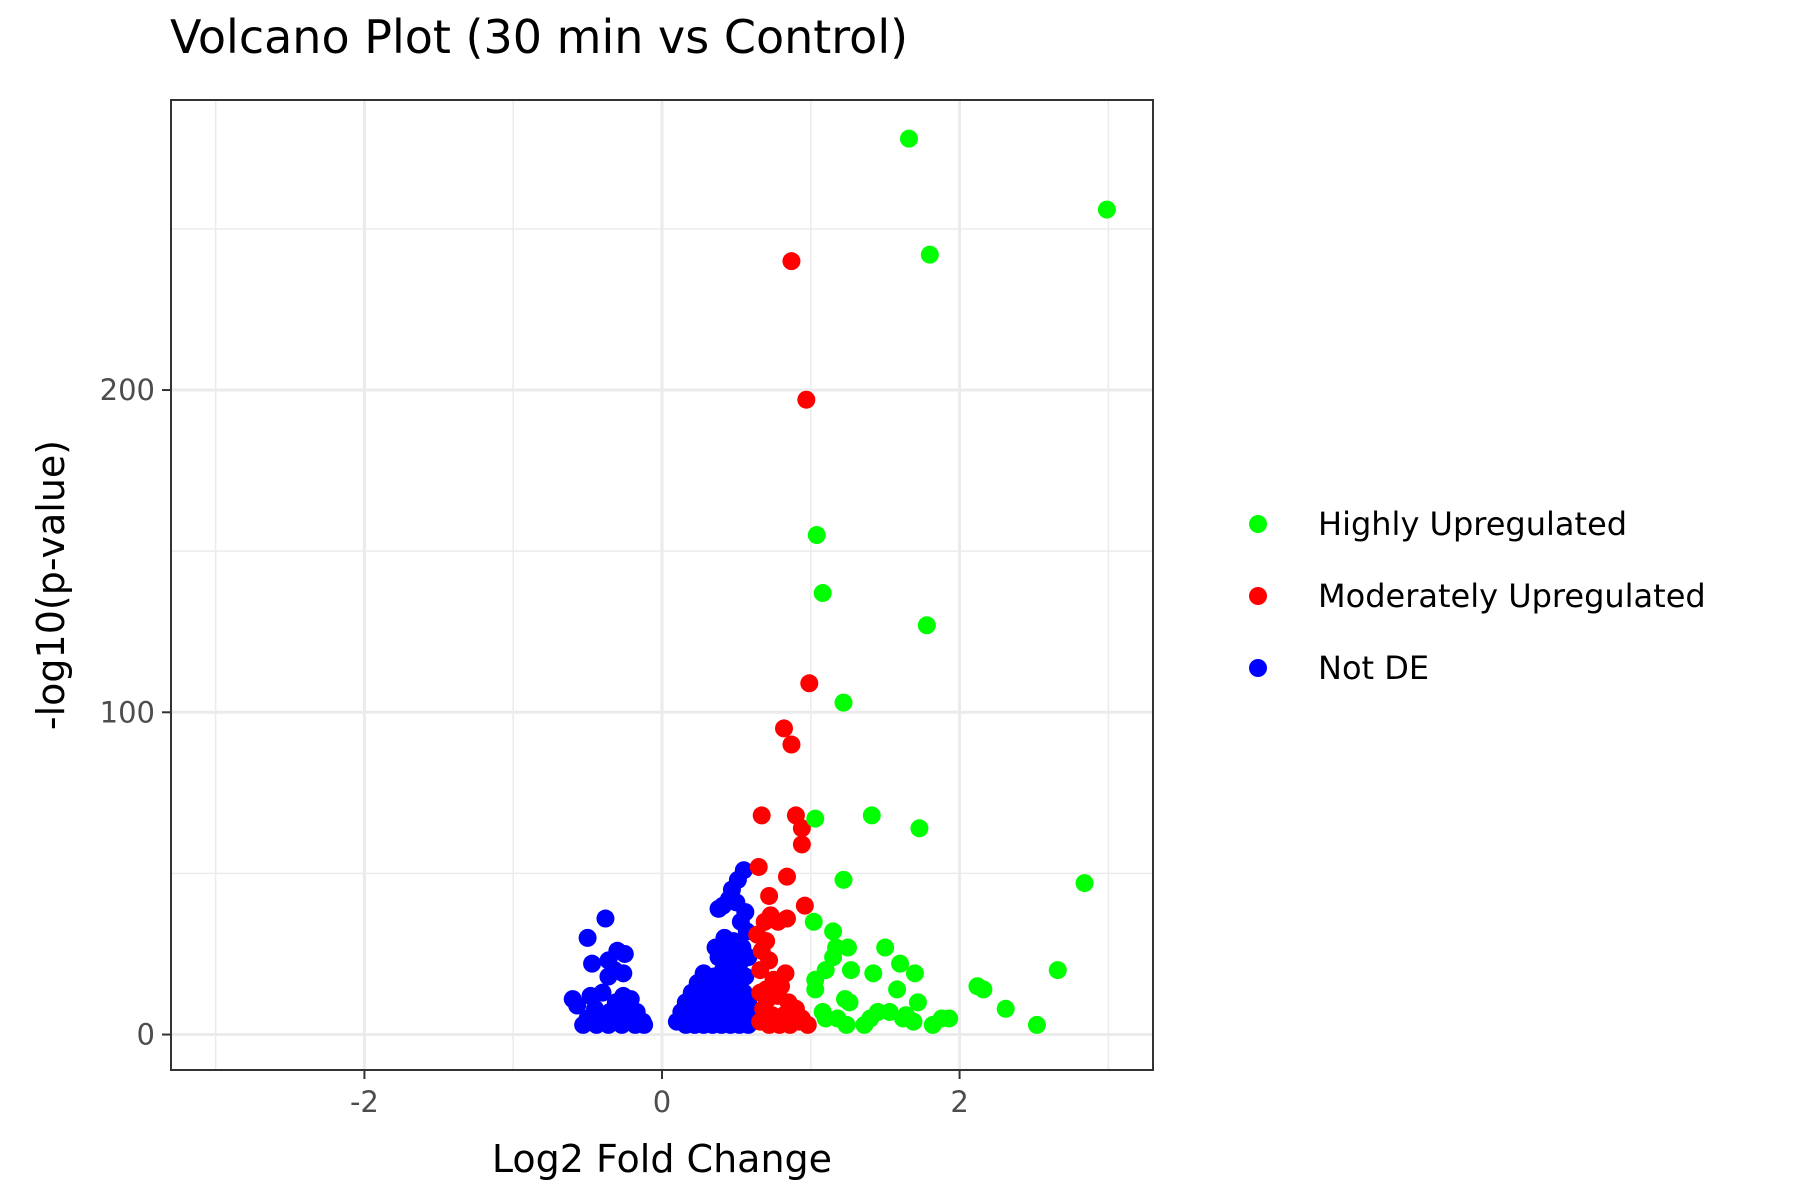  Describe the element at coordinates (127, 390) in the screenshot. I see `y-tick-label: 200` at that location.